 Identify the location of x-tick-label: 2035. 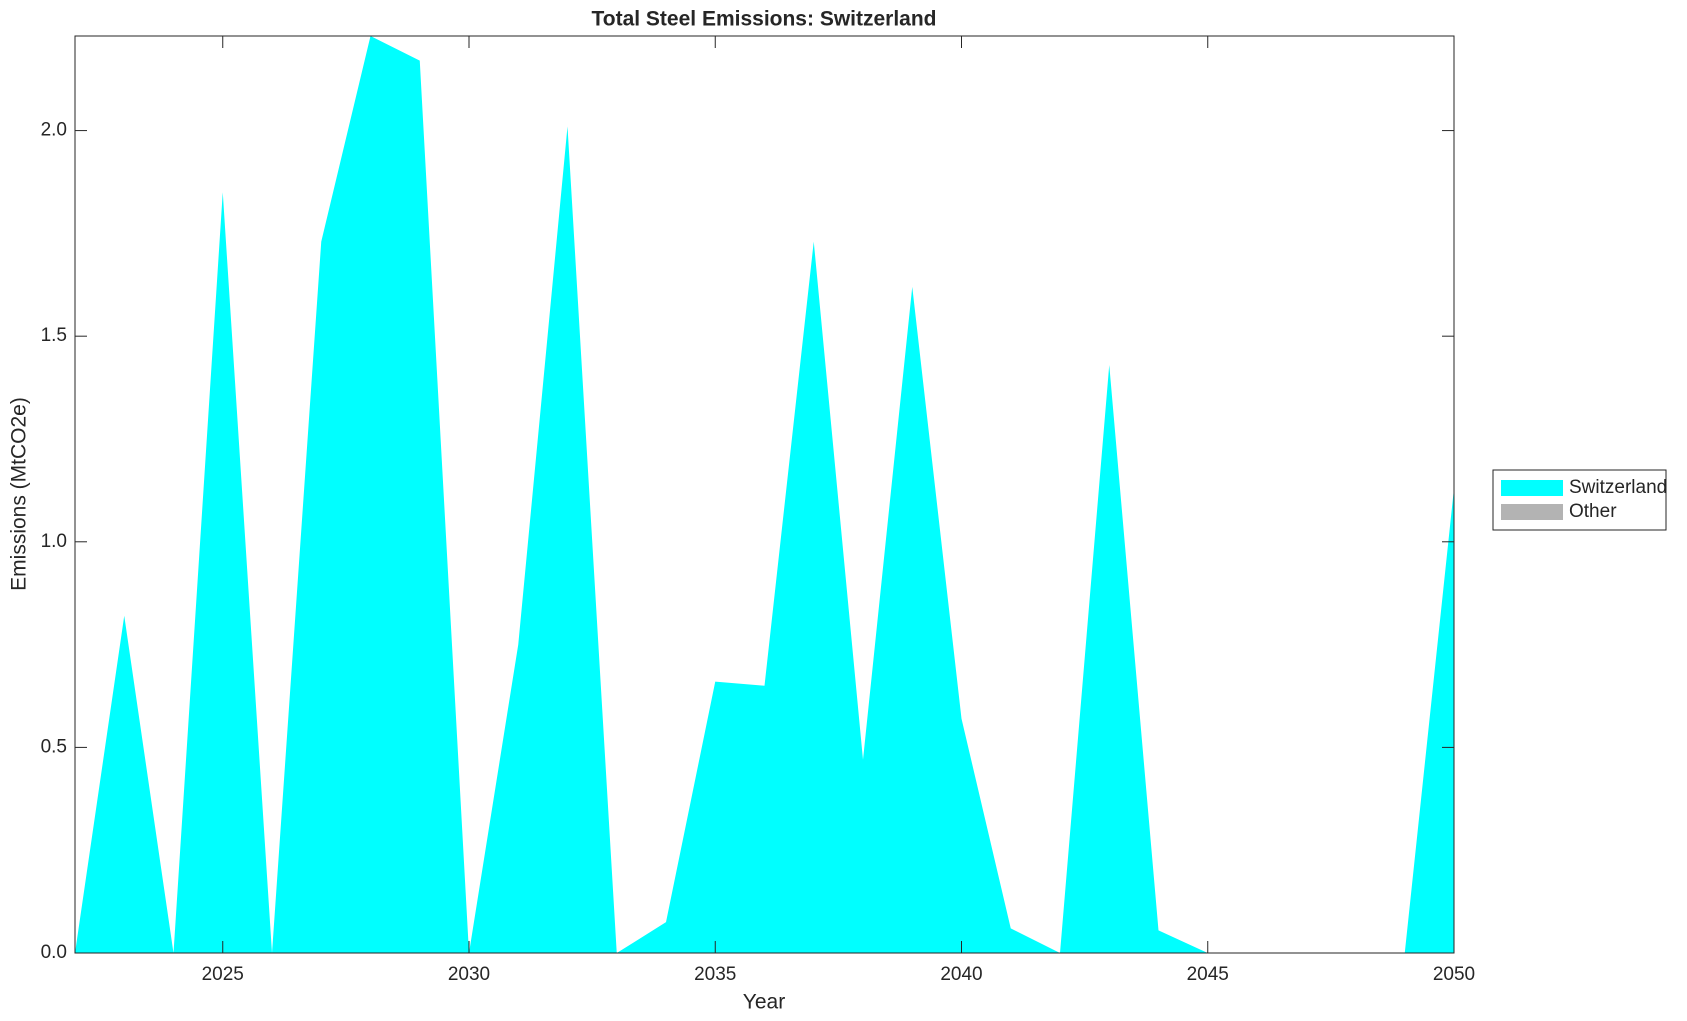
(715, 974).